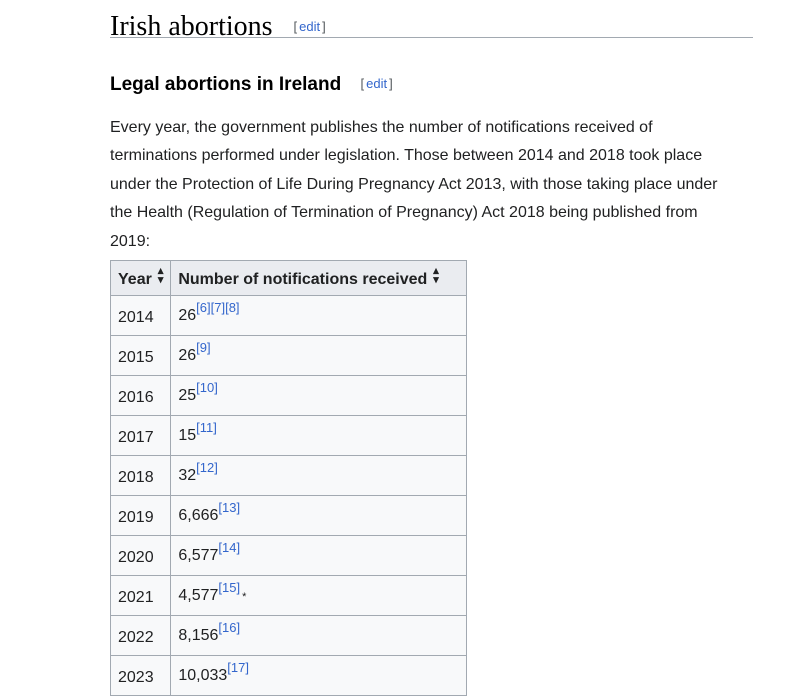 The height and width of the screenshot is (696, 792). I want to click on year-cell: 2015, so click(140, 355).